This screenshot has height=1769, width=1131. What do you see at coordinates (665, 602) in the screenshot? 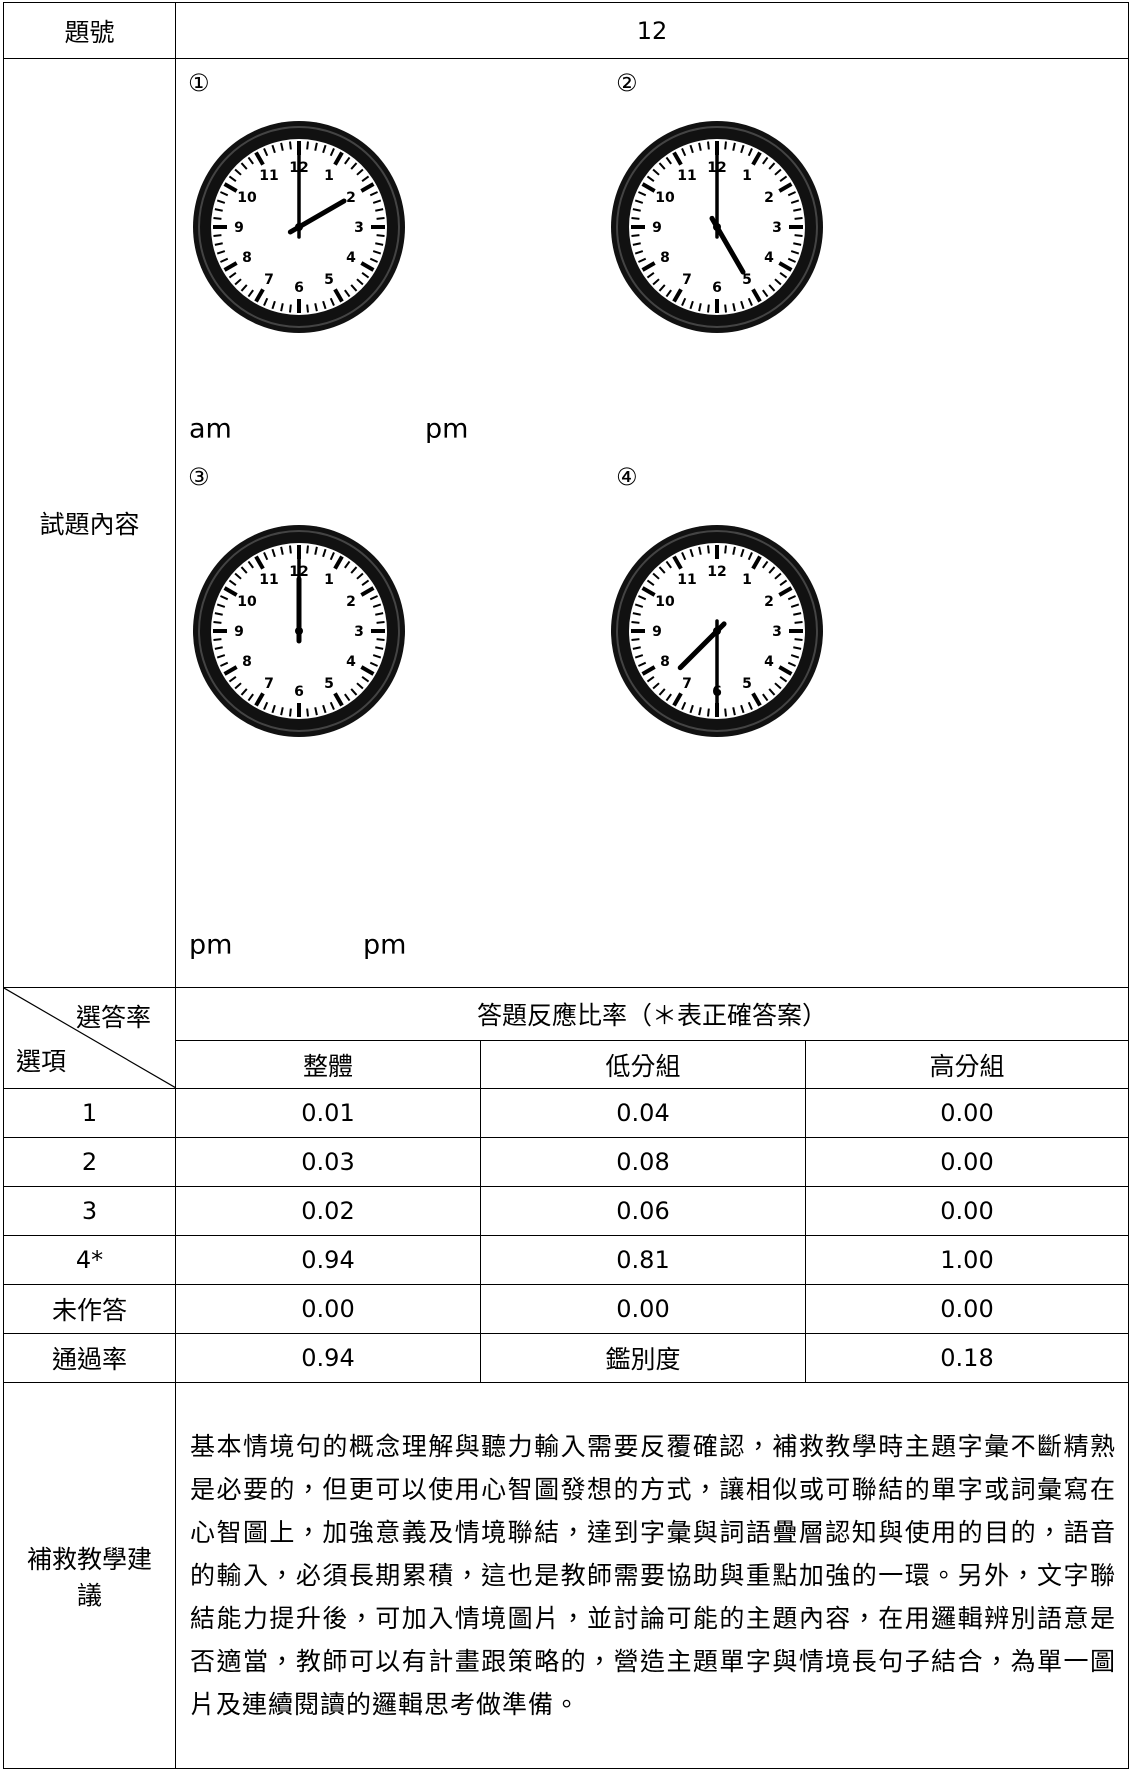
I see `dial-number: 10` at bounding box center [665, 602].